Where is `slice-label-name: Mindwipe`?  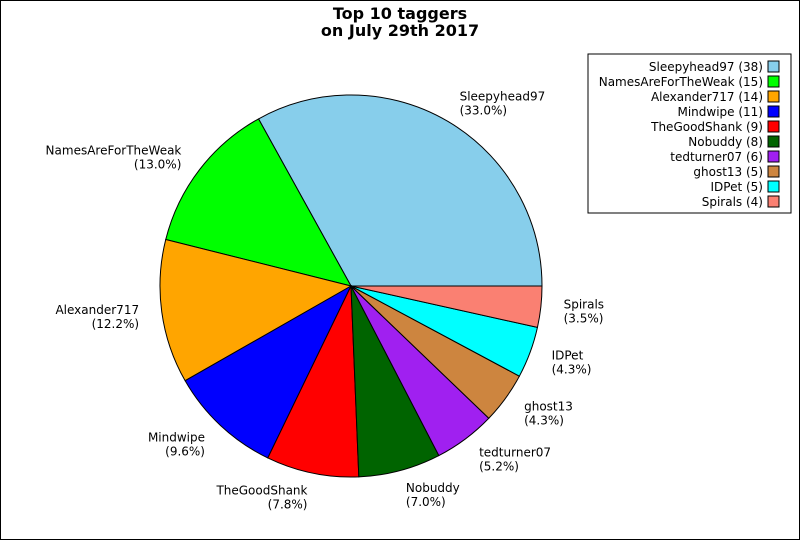
slice-label-name: Mindwipe is located at coordinates (176, 437).